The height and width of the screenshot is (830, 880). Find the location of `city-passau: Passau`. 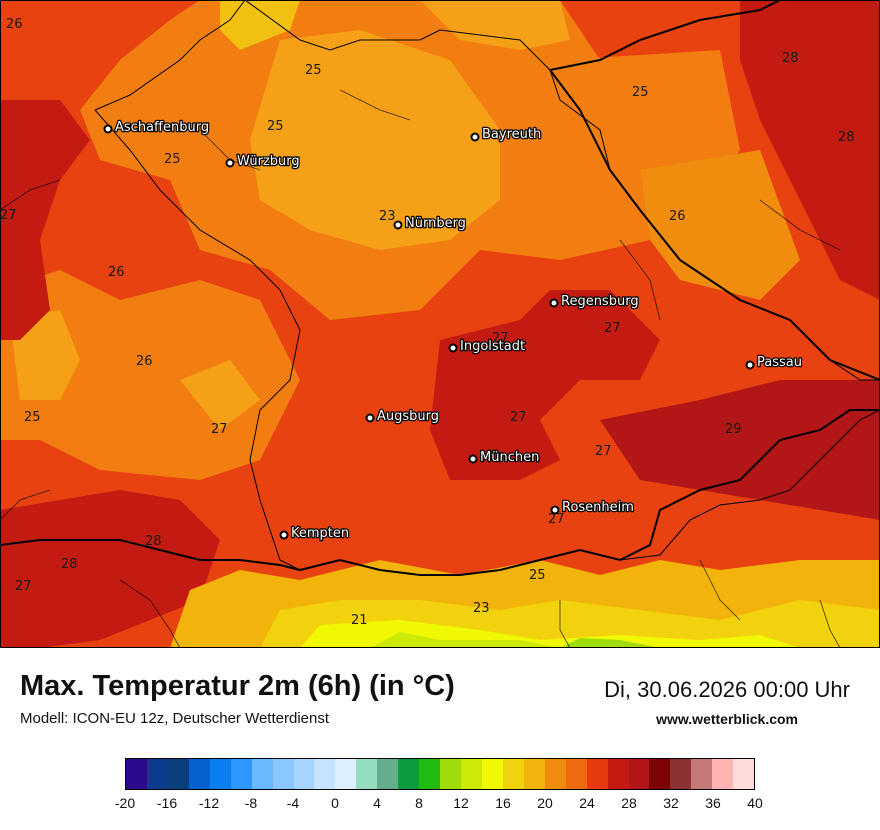

city-passau: Passau is located at coordinates (774, 362).